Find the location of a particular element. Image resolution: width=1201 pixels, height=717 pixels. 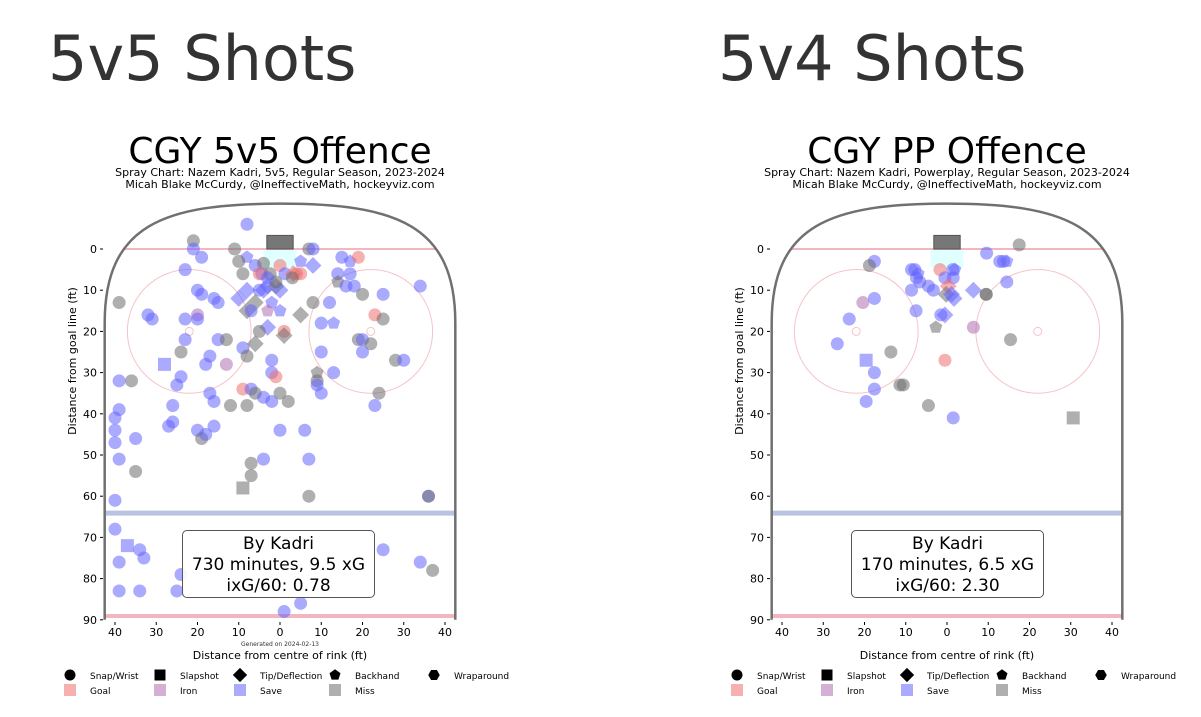

y-tick-label: 20 is located at coordinates (90, 331).